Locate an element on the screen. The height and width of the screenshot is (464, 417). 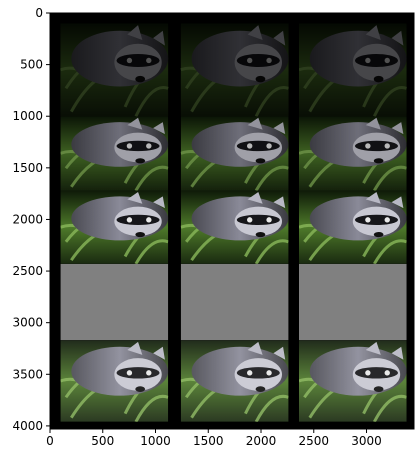
y-tick-label: 2000 is located at coordinates (27, 219).